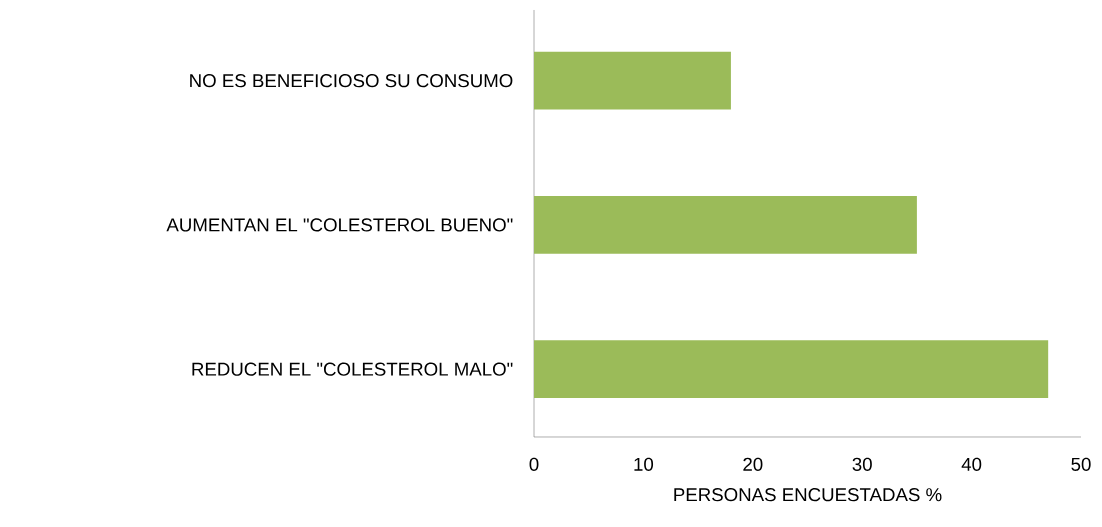  What do you see at coordinates (351, 81) in the screenshot?
I see `y-tick-label: NO ES BENEFICIOSO SU CONSUMO` at bounding box center [351, 81].